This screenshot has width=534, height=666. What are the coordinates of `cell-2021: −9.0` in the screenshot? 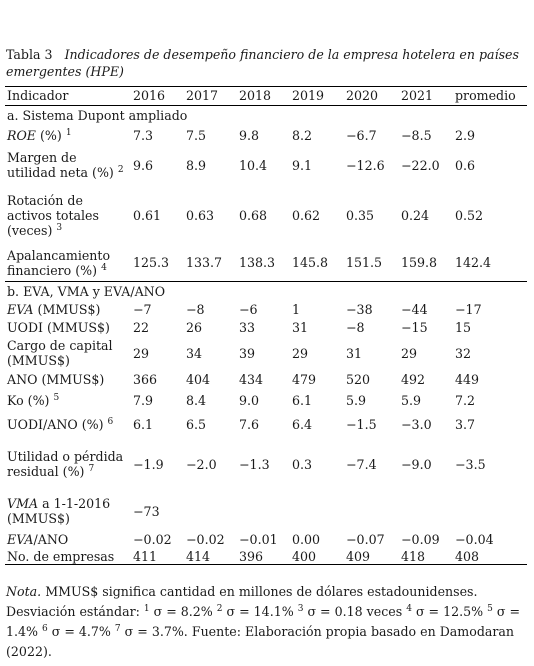 It's located at (416, 464).